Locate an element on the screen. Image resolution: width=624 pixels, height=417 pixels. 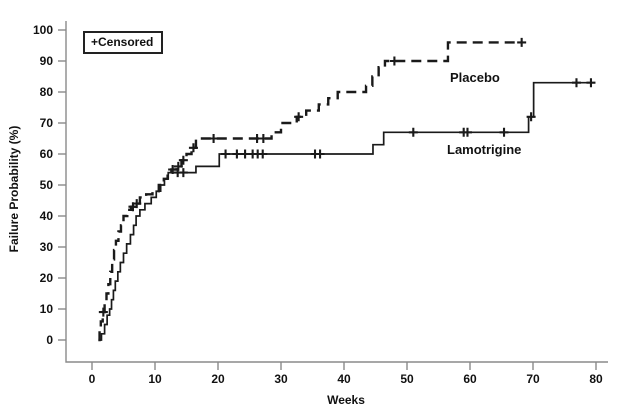
y-tick-label: 40 is located at coordinates (47, 216).